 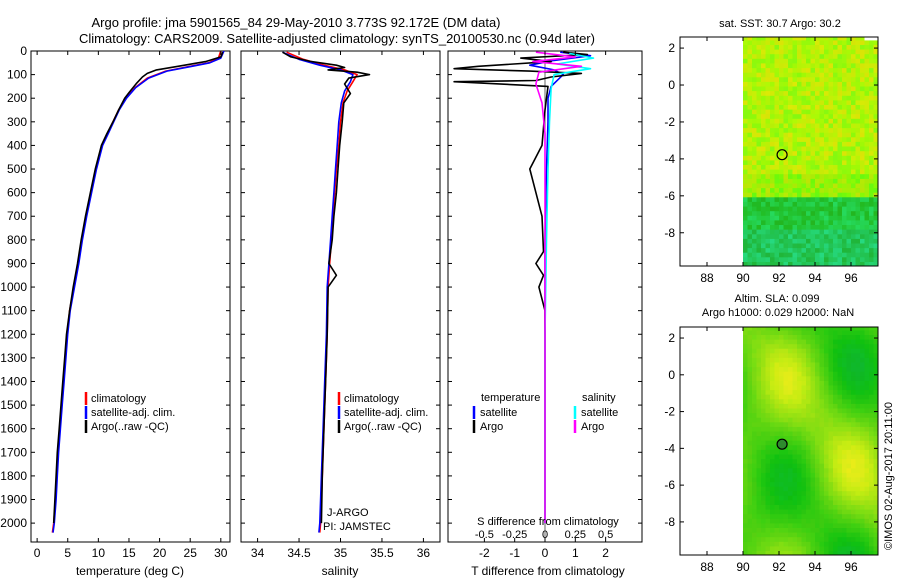 I want to click on series-line-argo-raw-qc, so click(x=326, y=287).